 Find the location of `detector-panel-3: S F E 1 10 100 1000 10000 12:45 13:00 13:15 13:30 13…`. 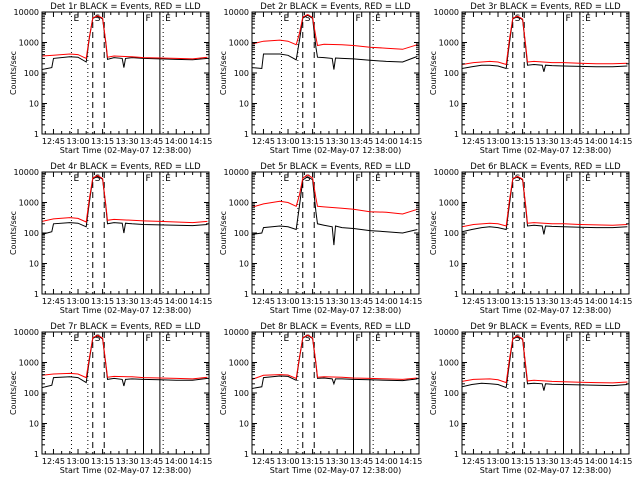

detector-panel-3: S F E 1 10 100 1000 10000 12:45 13:00 13:15 13:30 13… is located at coordinates (530, 78).